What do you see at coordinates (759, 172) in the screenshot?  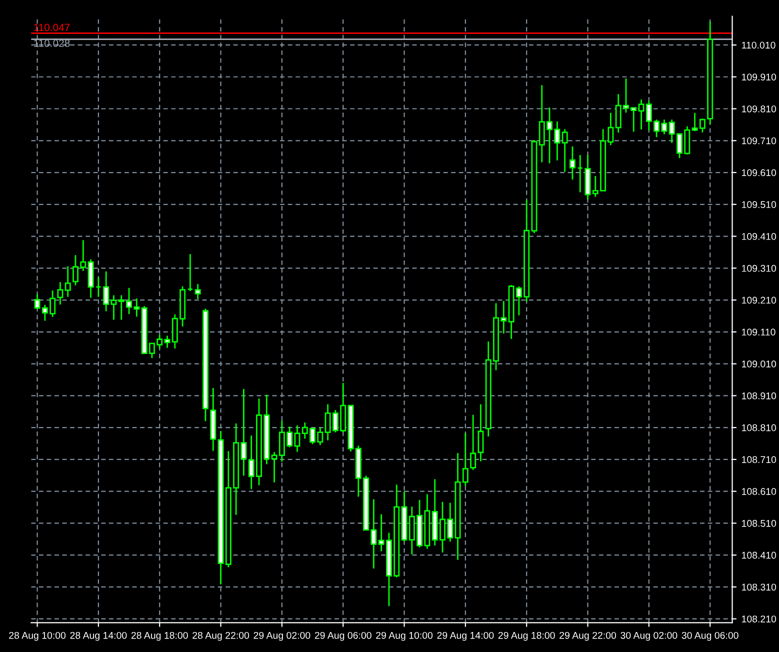 I see `y-tick-label: 109.610` at bounding box center [759, 172].